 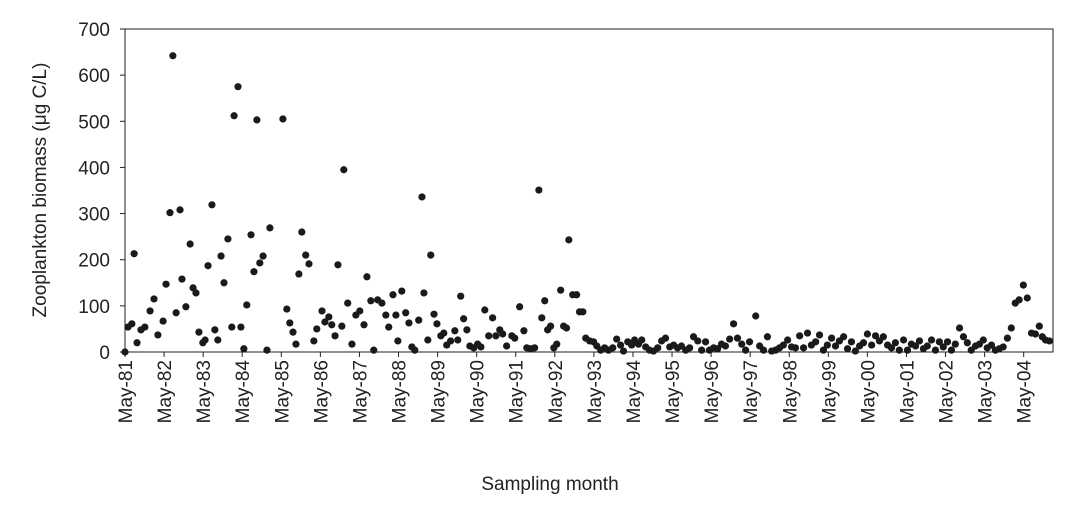 What do you see at coordinates (986, 391) in the screenshot?
I see `x-tick-label: May-03` at bounding box center [986, 391].